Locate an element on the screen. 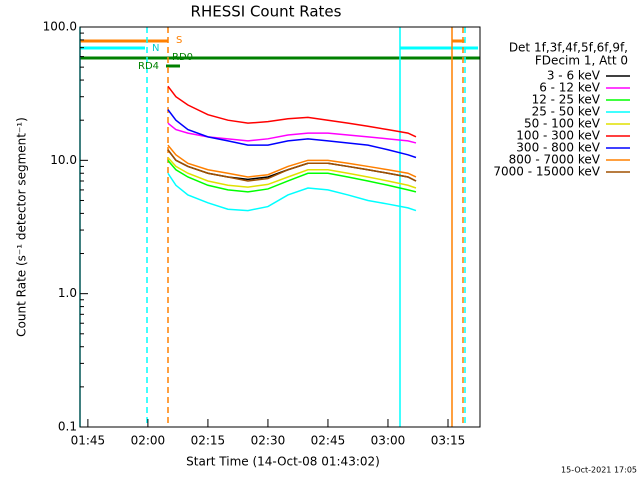  legend-label: 12 - 25 keV is located at coordinates (566, 100).